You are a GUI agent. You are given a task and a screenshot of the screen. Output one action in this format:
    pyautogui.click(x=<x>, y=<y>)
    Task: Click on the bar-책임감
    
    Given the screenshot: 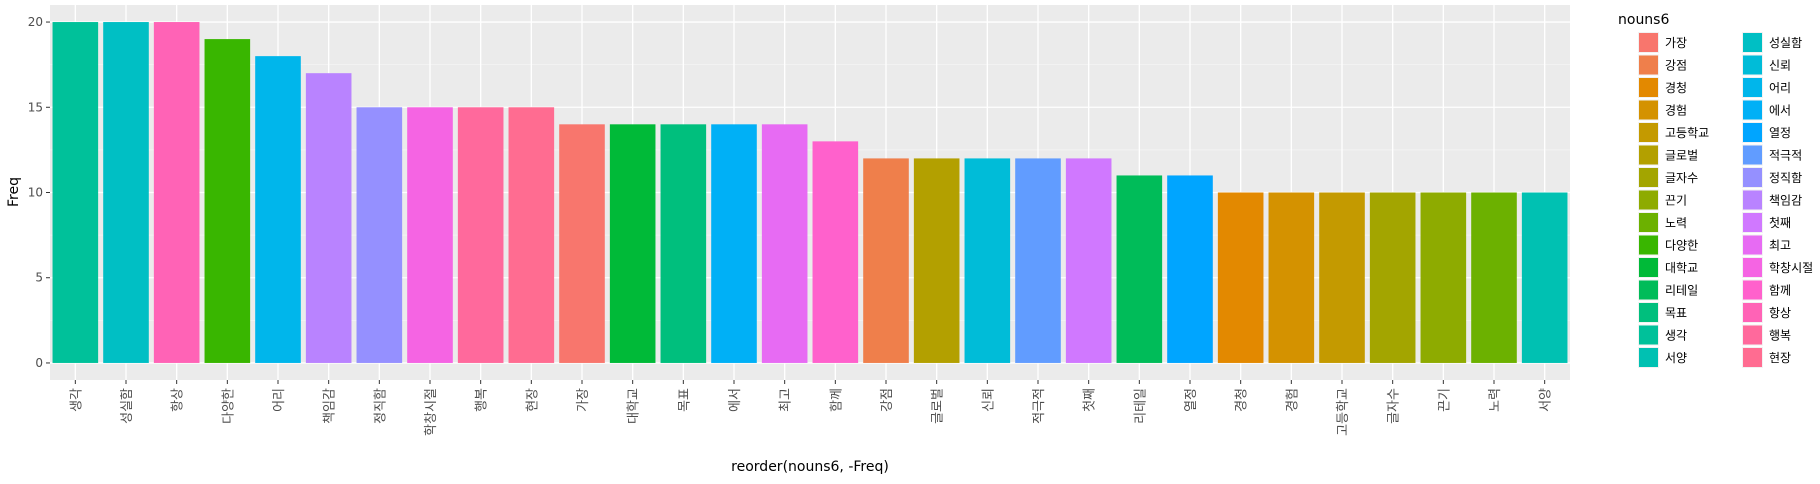 What is the action you would take?
    pyautogui.click(x=328, y=218)
    